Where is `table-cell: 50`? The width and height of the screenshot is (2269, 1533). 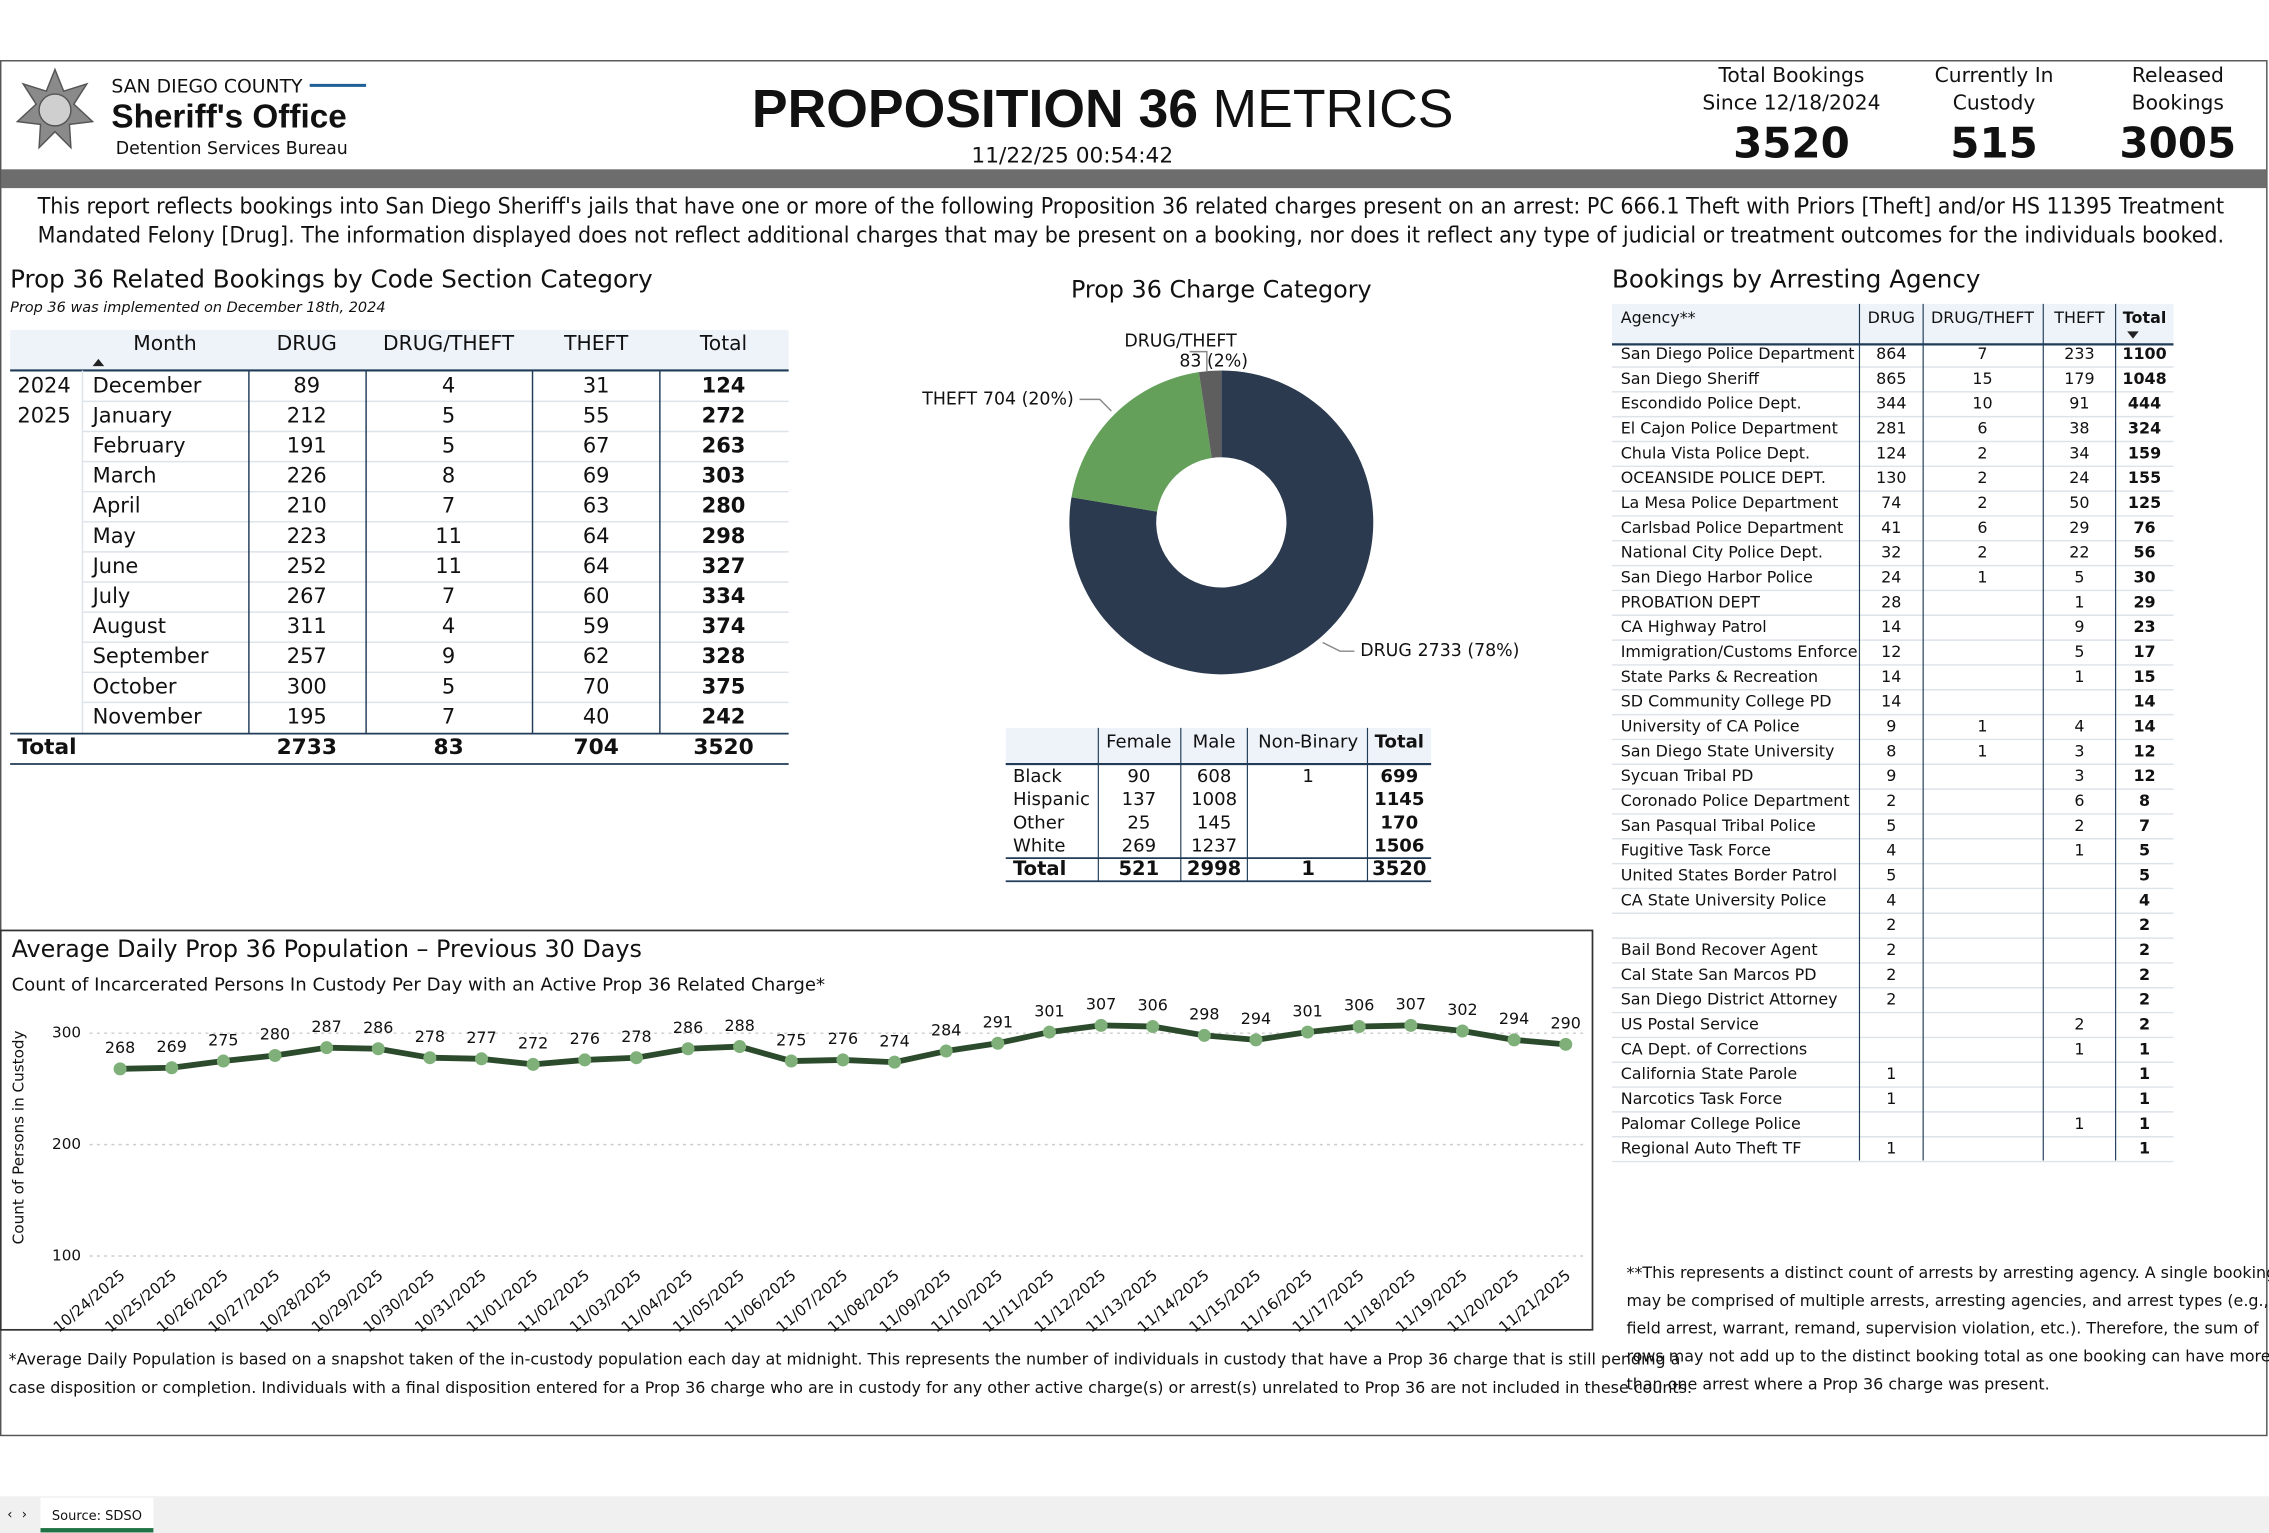
table-cell: 50 is located at coordinates (2079, 502).